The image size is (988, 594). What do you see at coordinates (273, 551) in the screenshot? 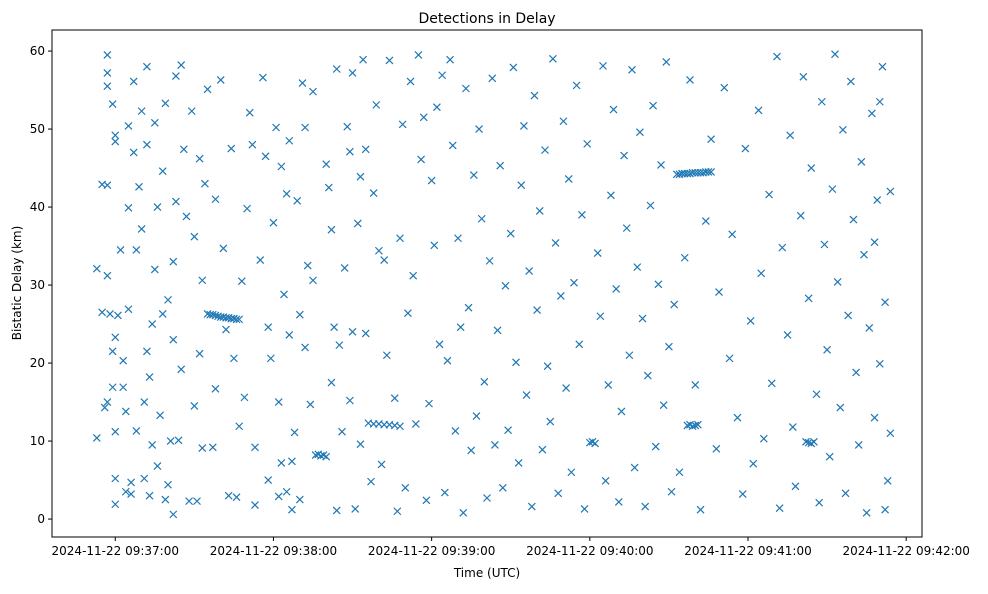
I see `x-tick-label: 2024-11-22 09:38:00` at bounding box center [273, 551].